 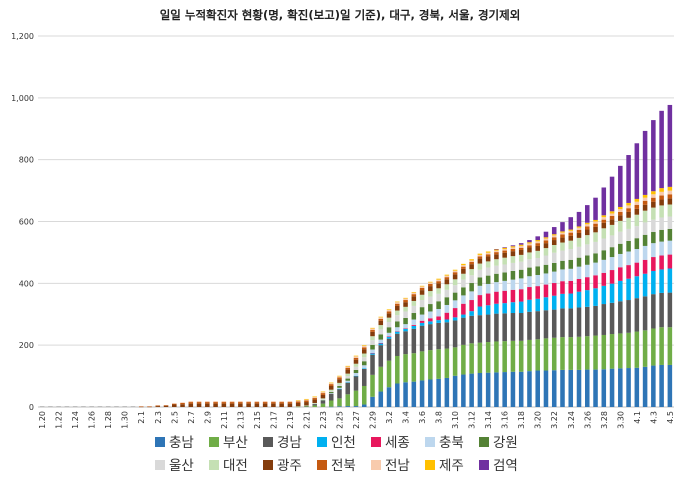 I want to click on legend-item: 제주, so click(x=444, y=466).